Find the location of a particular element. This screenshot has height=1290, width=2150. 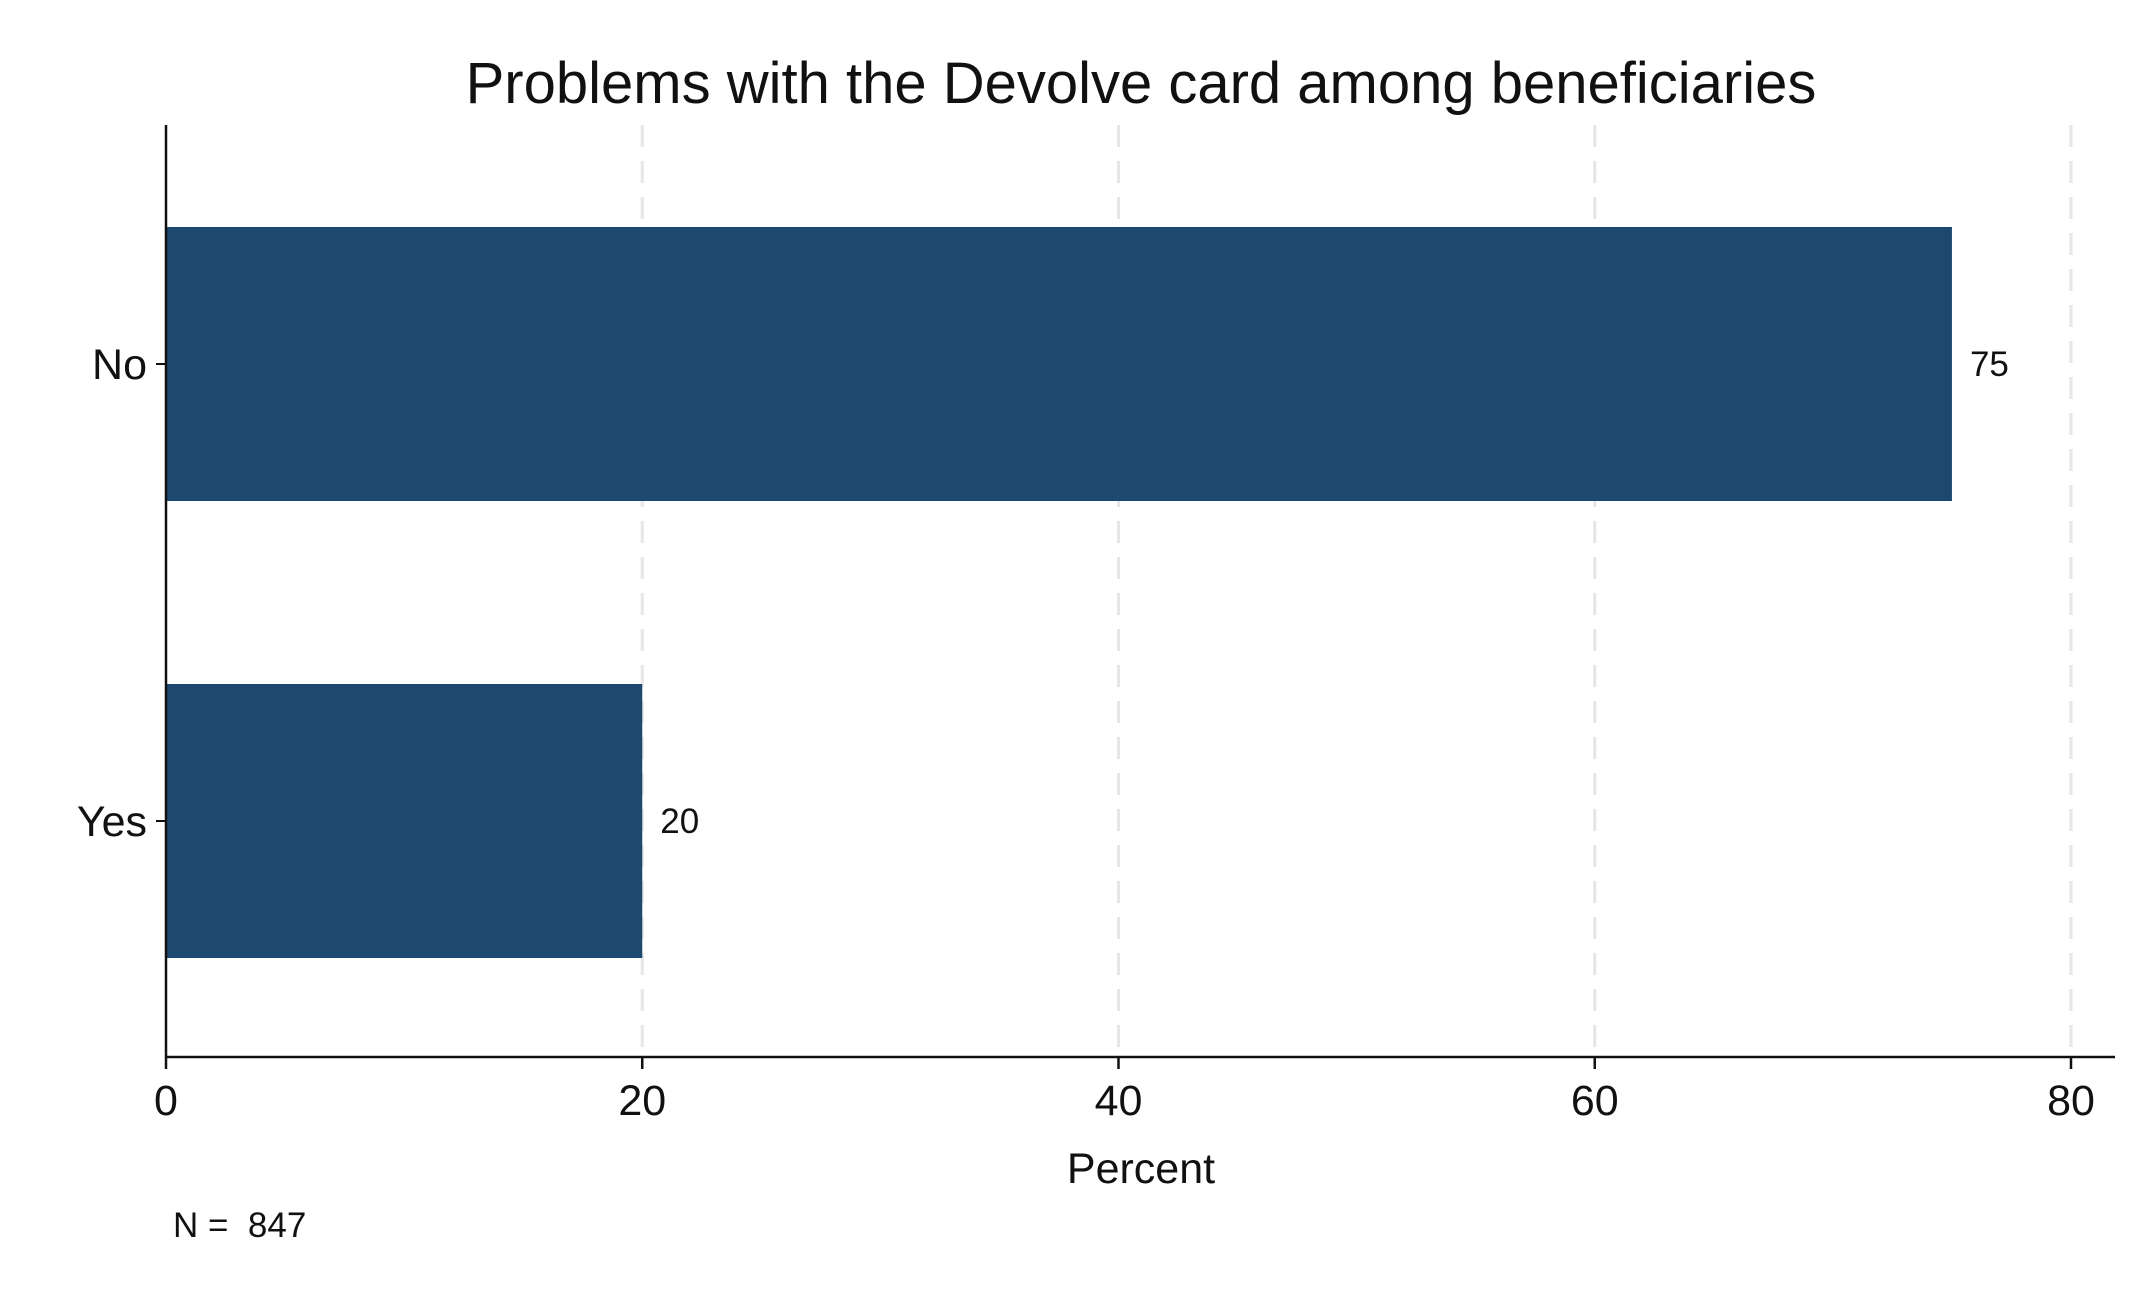

x-tick-label: 80 is located at coordinates (2071, 1101).